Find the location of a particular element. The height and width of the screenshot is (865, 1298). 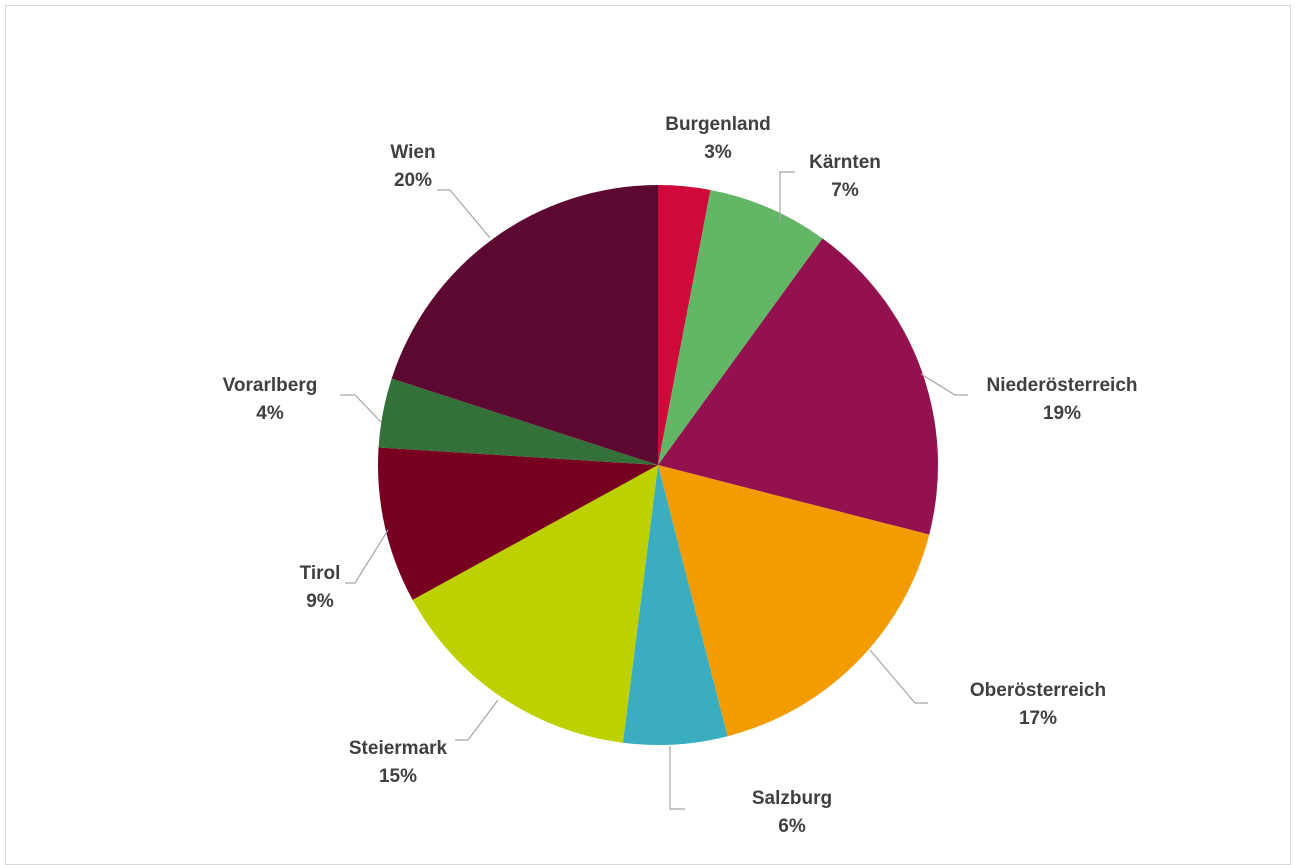

data-label-value: 20% is located at coordinates (413, 180).